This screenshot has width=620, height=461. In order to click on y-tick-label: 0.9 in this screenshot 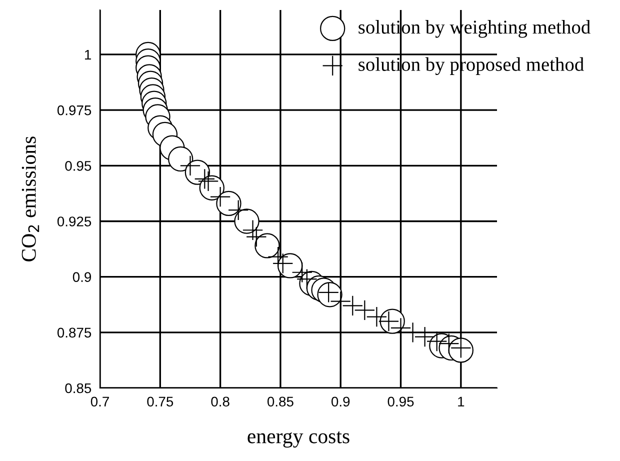, I will do `click(82, 277)`.